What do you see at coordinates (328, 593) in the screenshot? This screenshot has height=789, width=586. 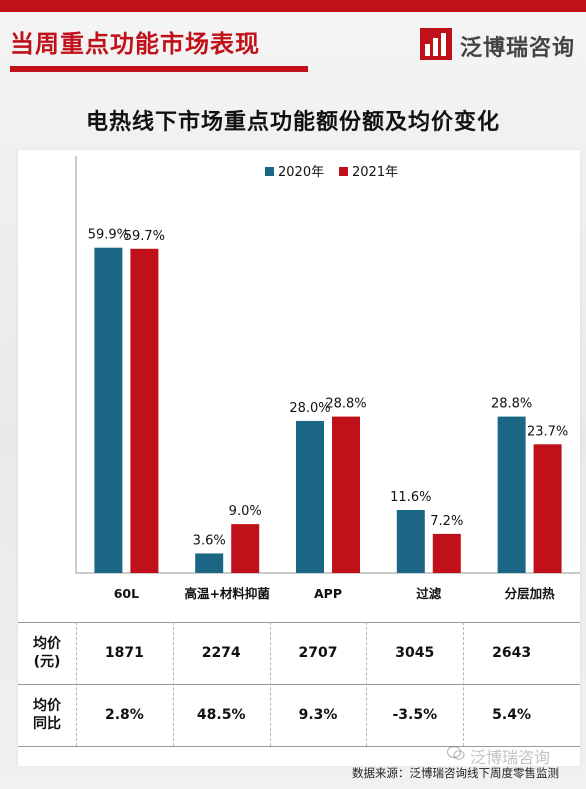 I see `x-tick-label: APP` at bounding box center [328, 593].